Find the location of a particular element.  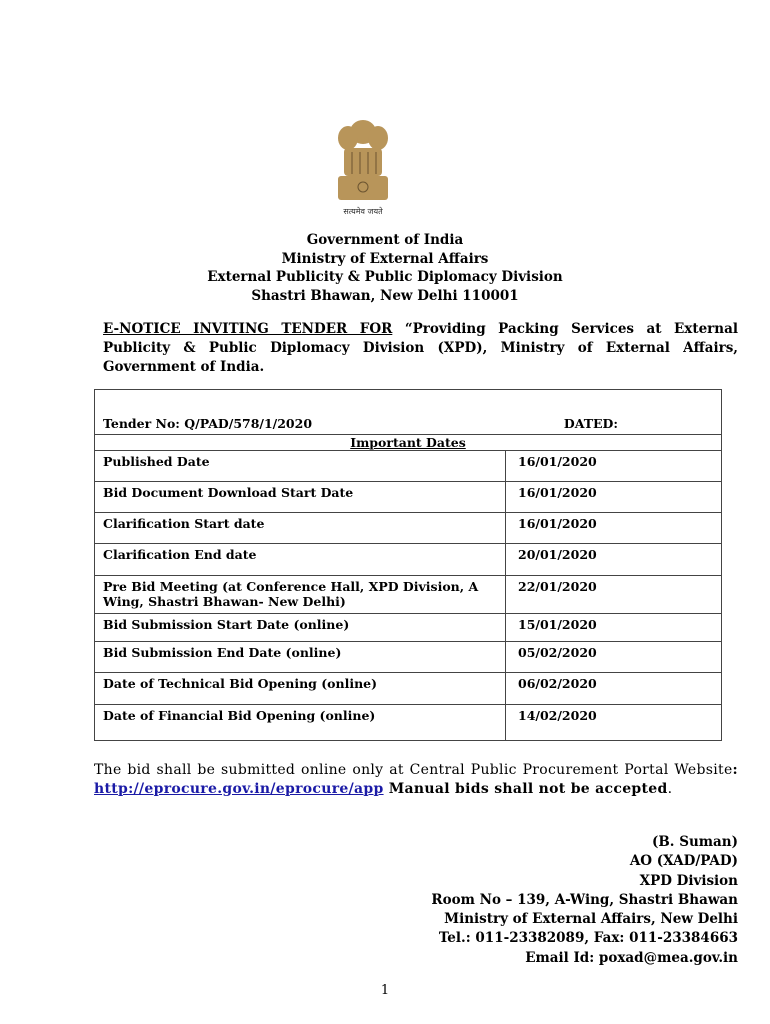

event-label: Date of Financial Bid Opening (online) is located at coordinates (300, 722).